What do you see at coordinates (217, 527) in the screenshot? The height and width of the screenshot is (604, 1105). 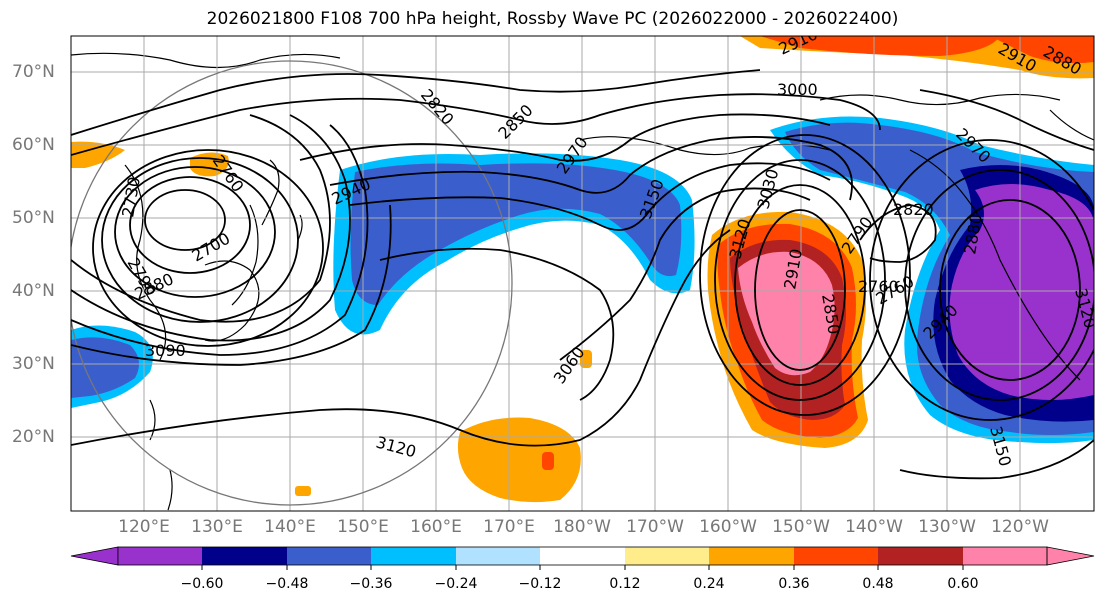 I see `lon-label: 130°E` at bounding box center [217, 527].